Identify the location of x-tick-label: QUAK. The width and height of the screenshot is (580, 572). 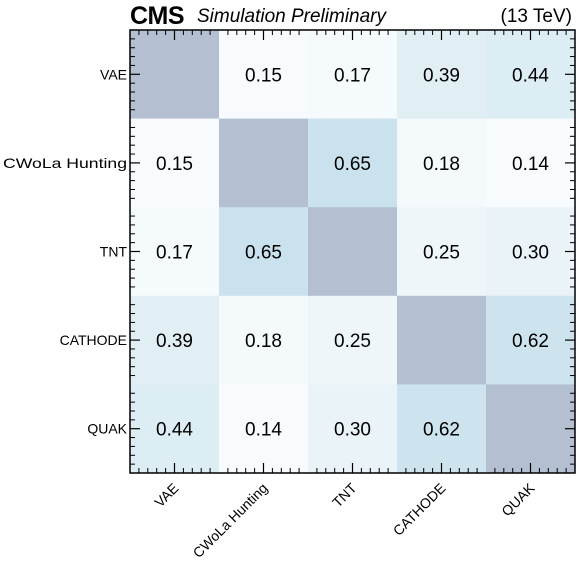
(518, 499).